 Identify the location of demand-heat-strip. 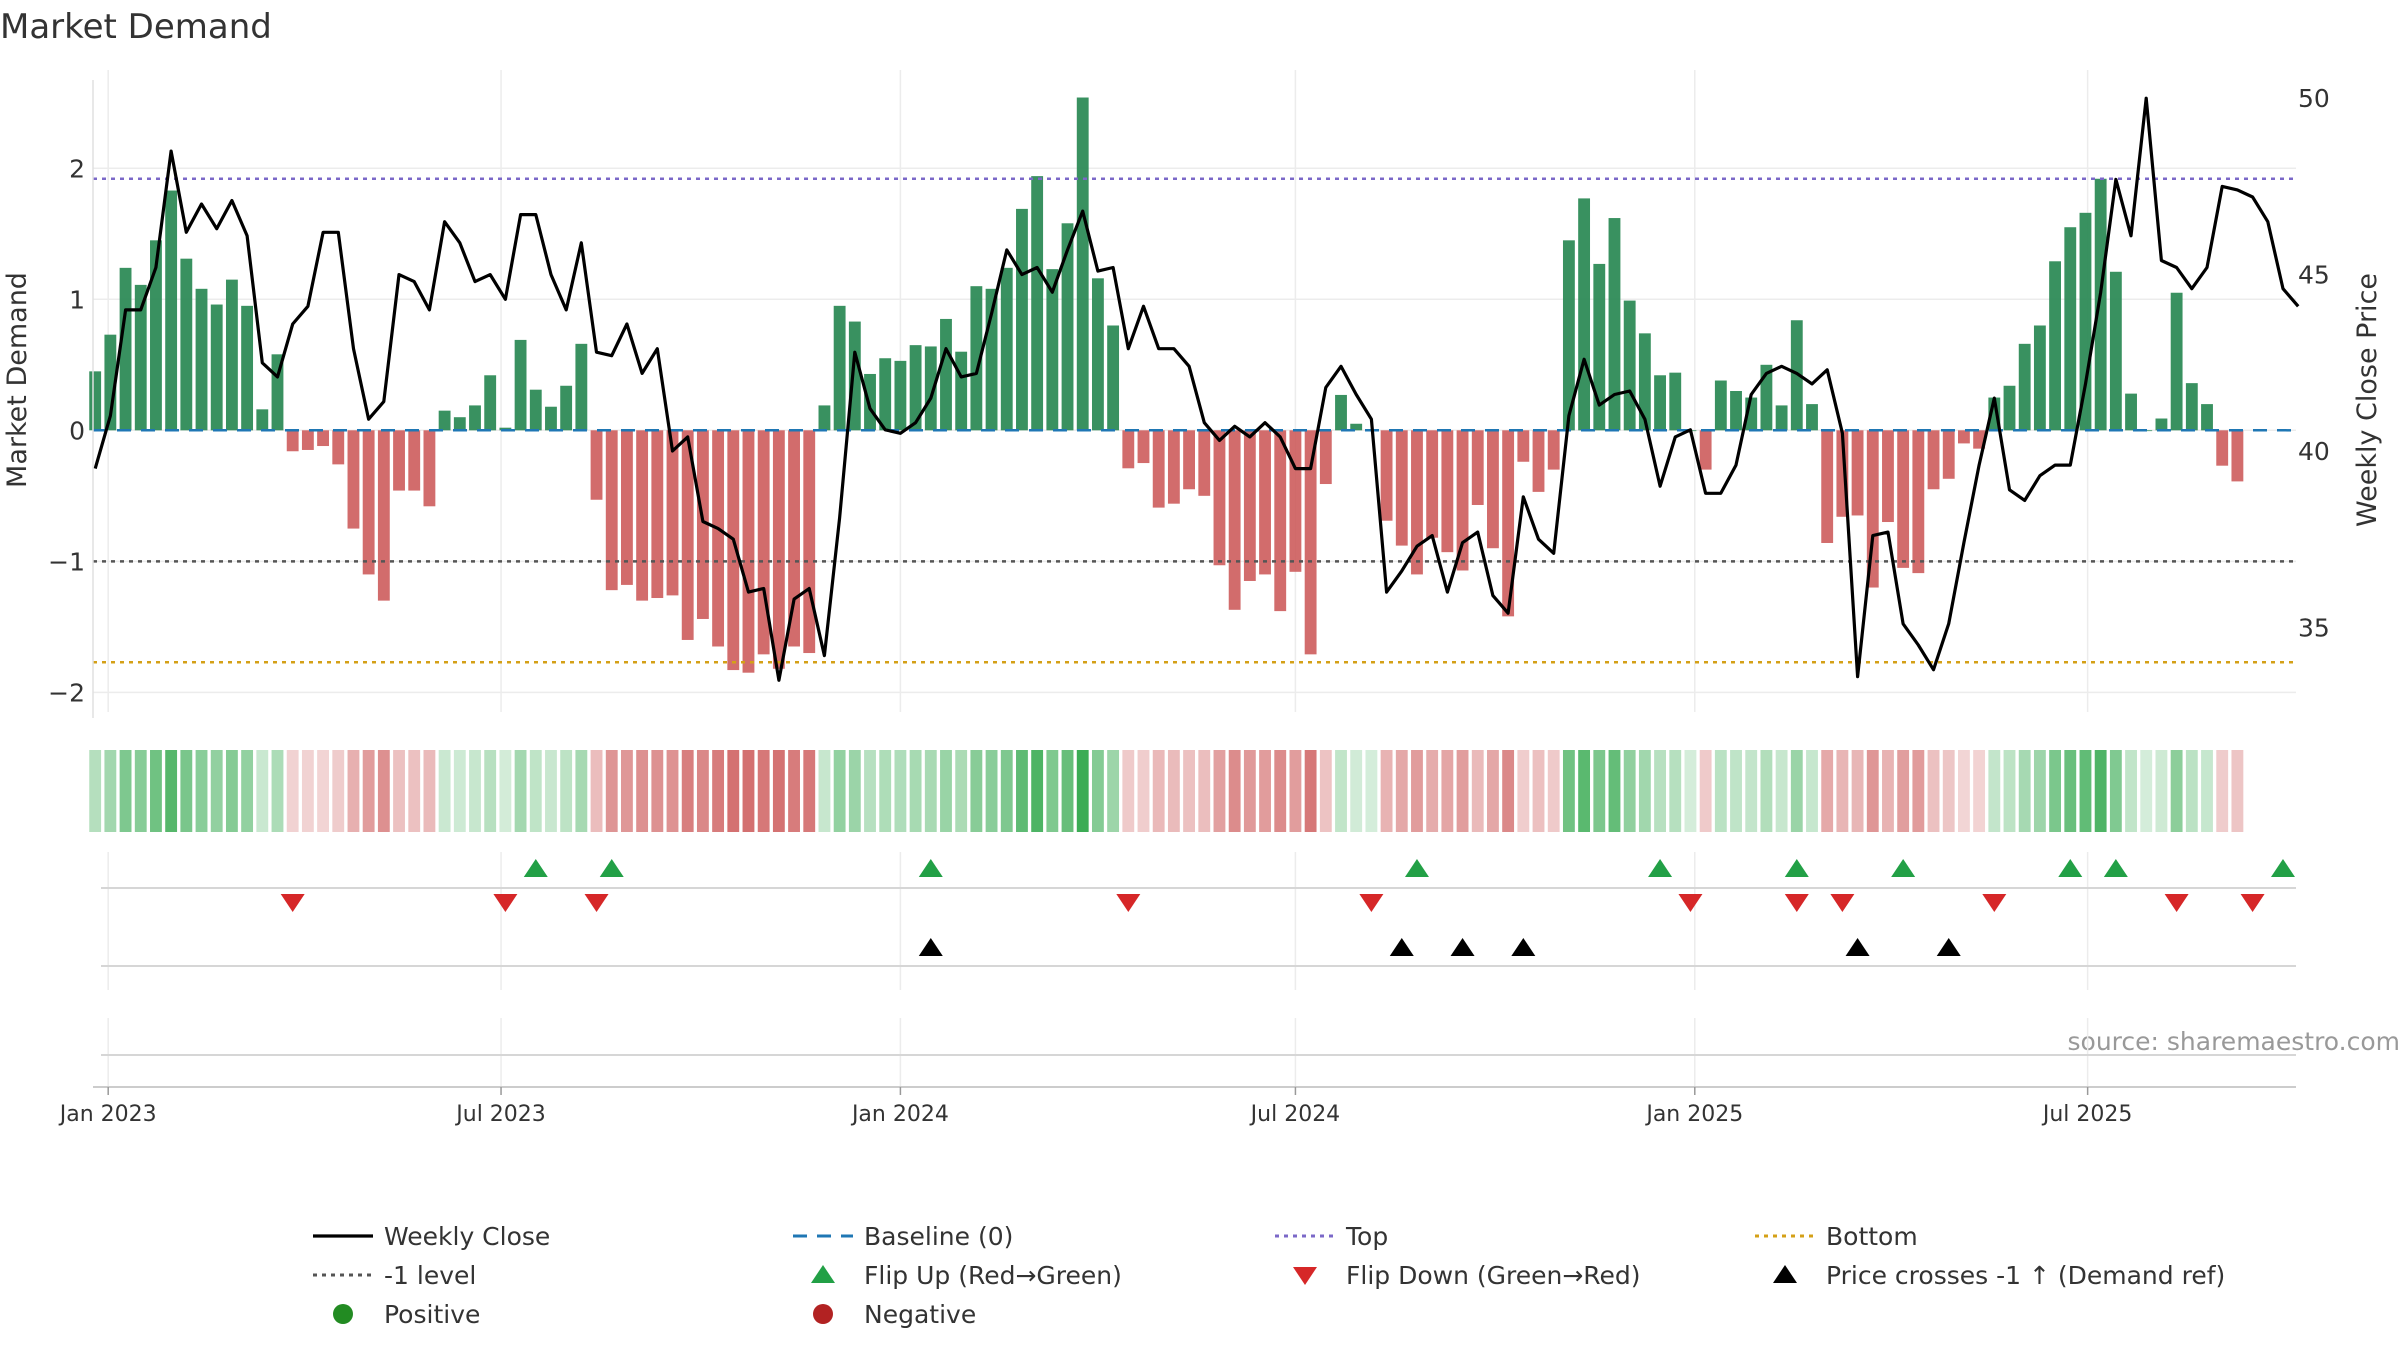
(1166, 791).